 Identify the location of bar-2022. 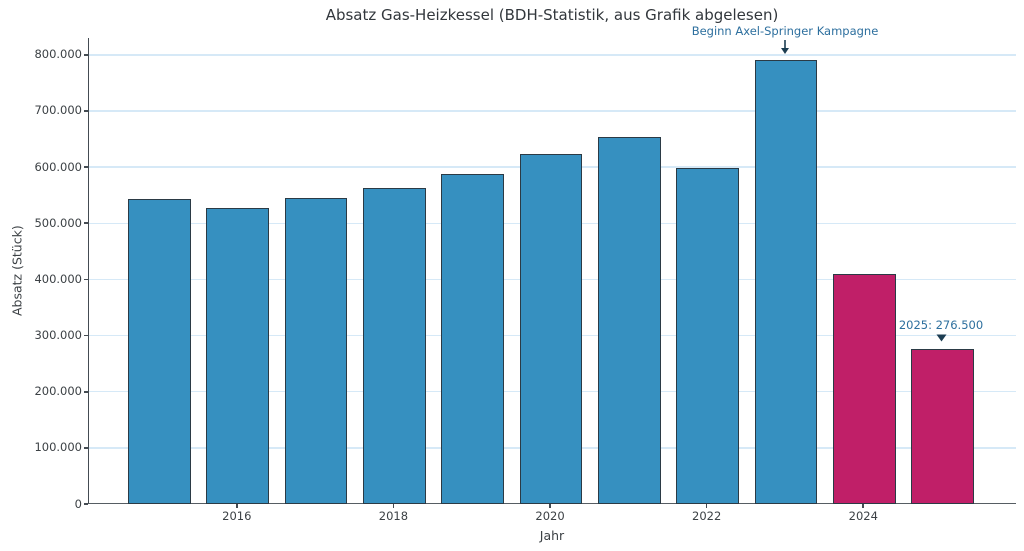
(707, 336).